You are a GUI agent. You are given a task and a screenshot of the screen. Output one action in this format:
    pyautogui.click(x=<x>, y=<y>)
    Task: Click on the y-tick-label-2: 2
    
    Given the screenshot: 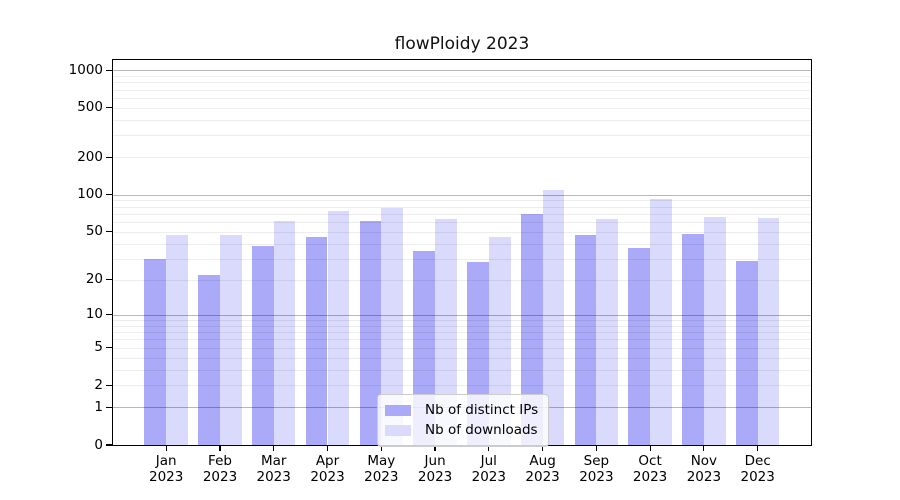 What is the action you would take?
    pyautogui.click(x=98, y=384)
    